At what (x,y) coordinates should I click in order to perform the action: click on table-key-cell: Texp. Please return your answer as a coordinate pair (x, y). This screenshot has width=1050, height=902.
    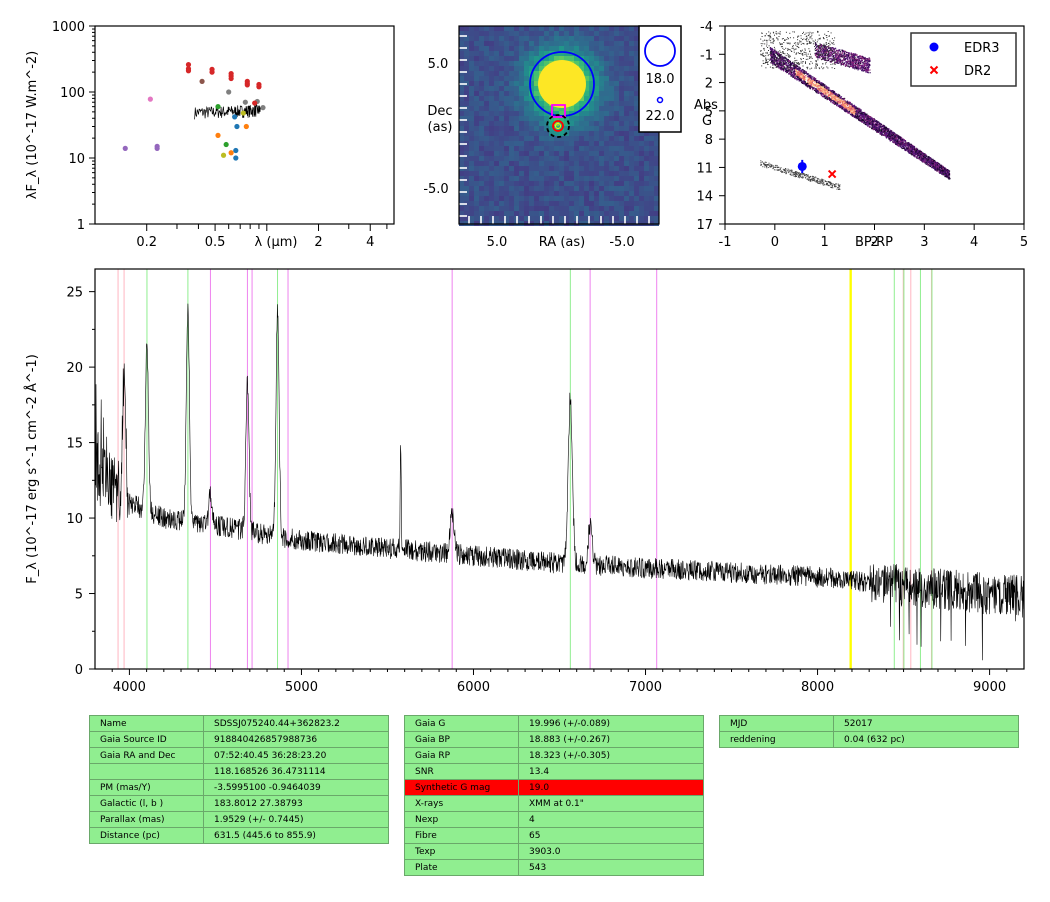
    Looking at the image, I should click on (461, 851).